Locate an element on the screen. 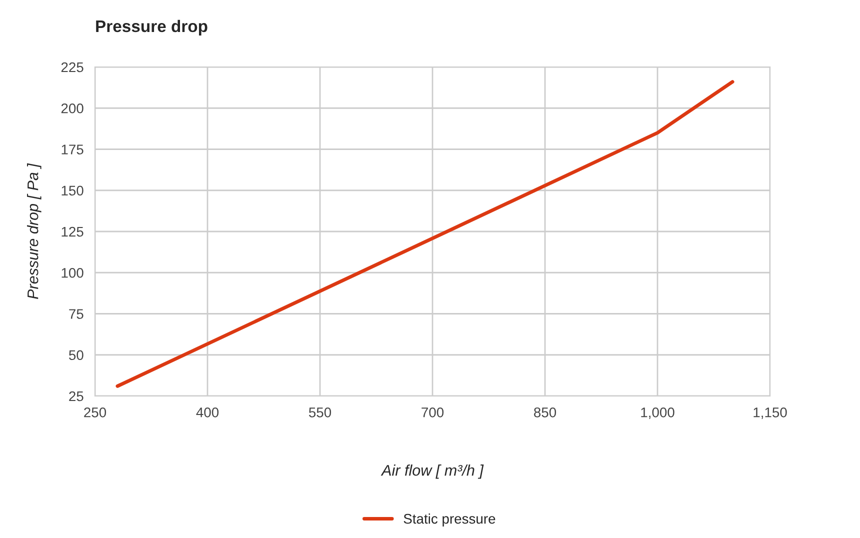 This screenshot has height=538, width=860. y-tick-label: 175 is located at coordinates (73, 149).